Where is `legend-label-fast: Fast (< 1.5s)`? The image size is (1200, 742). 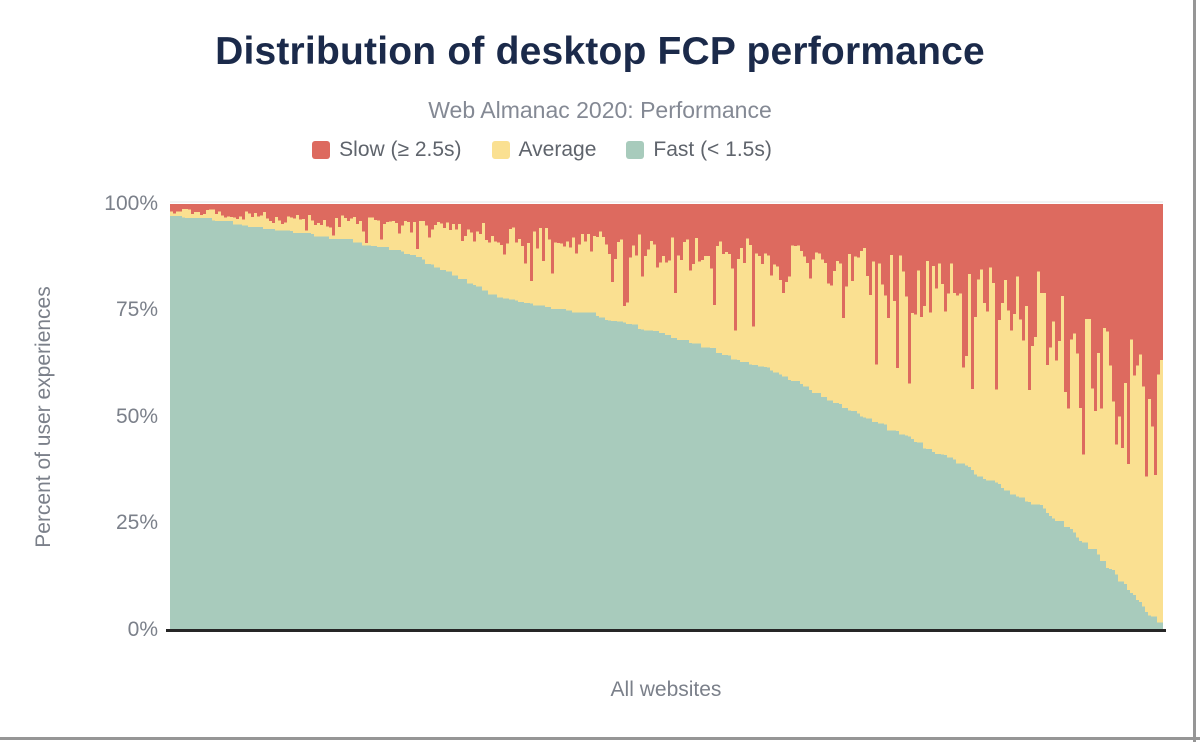 legend-label-fast: Fast (< 1.5s) is located at coordinates (712, 149).